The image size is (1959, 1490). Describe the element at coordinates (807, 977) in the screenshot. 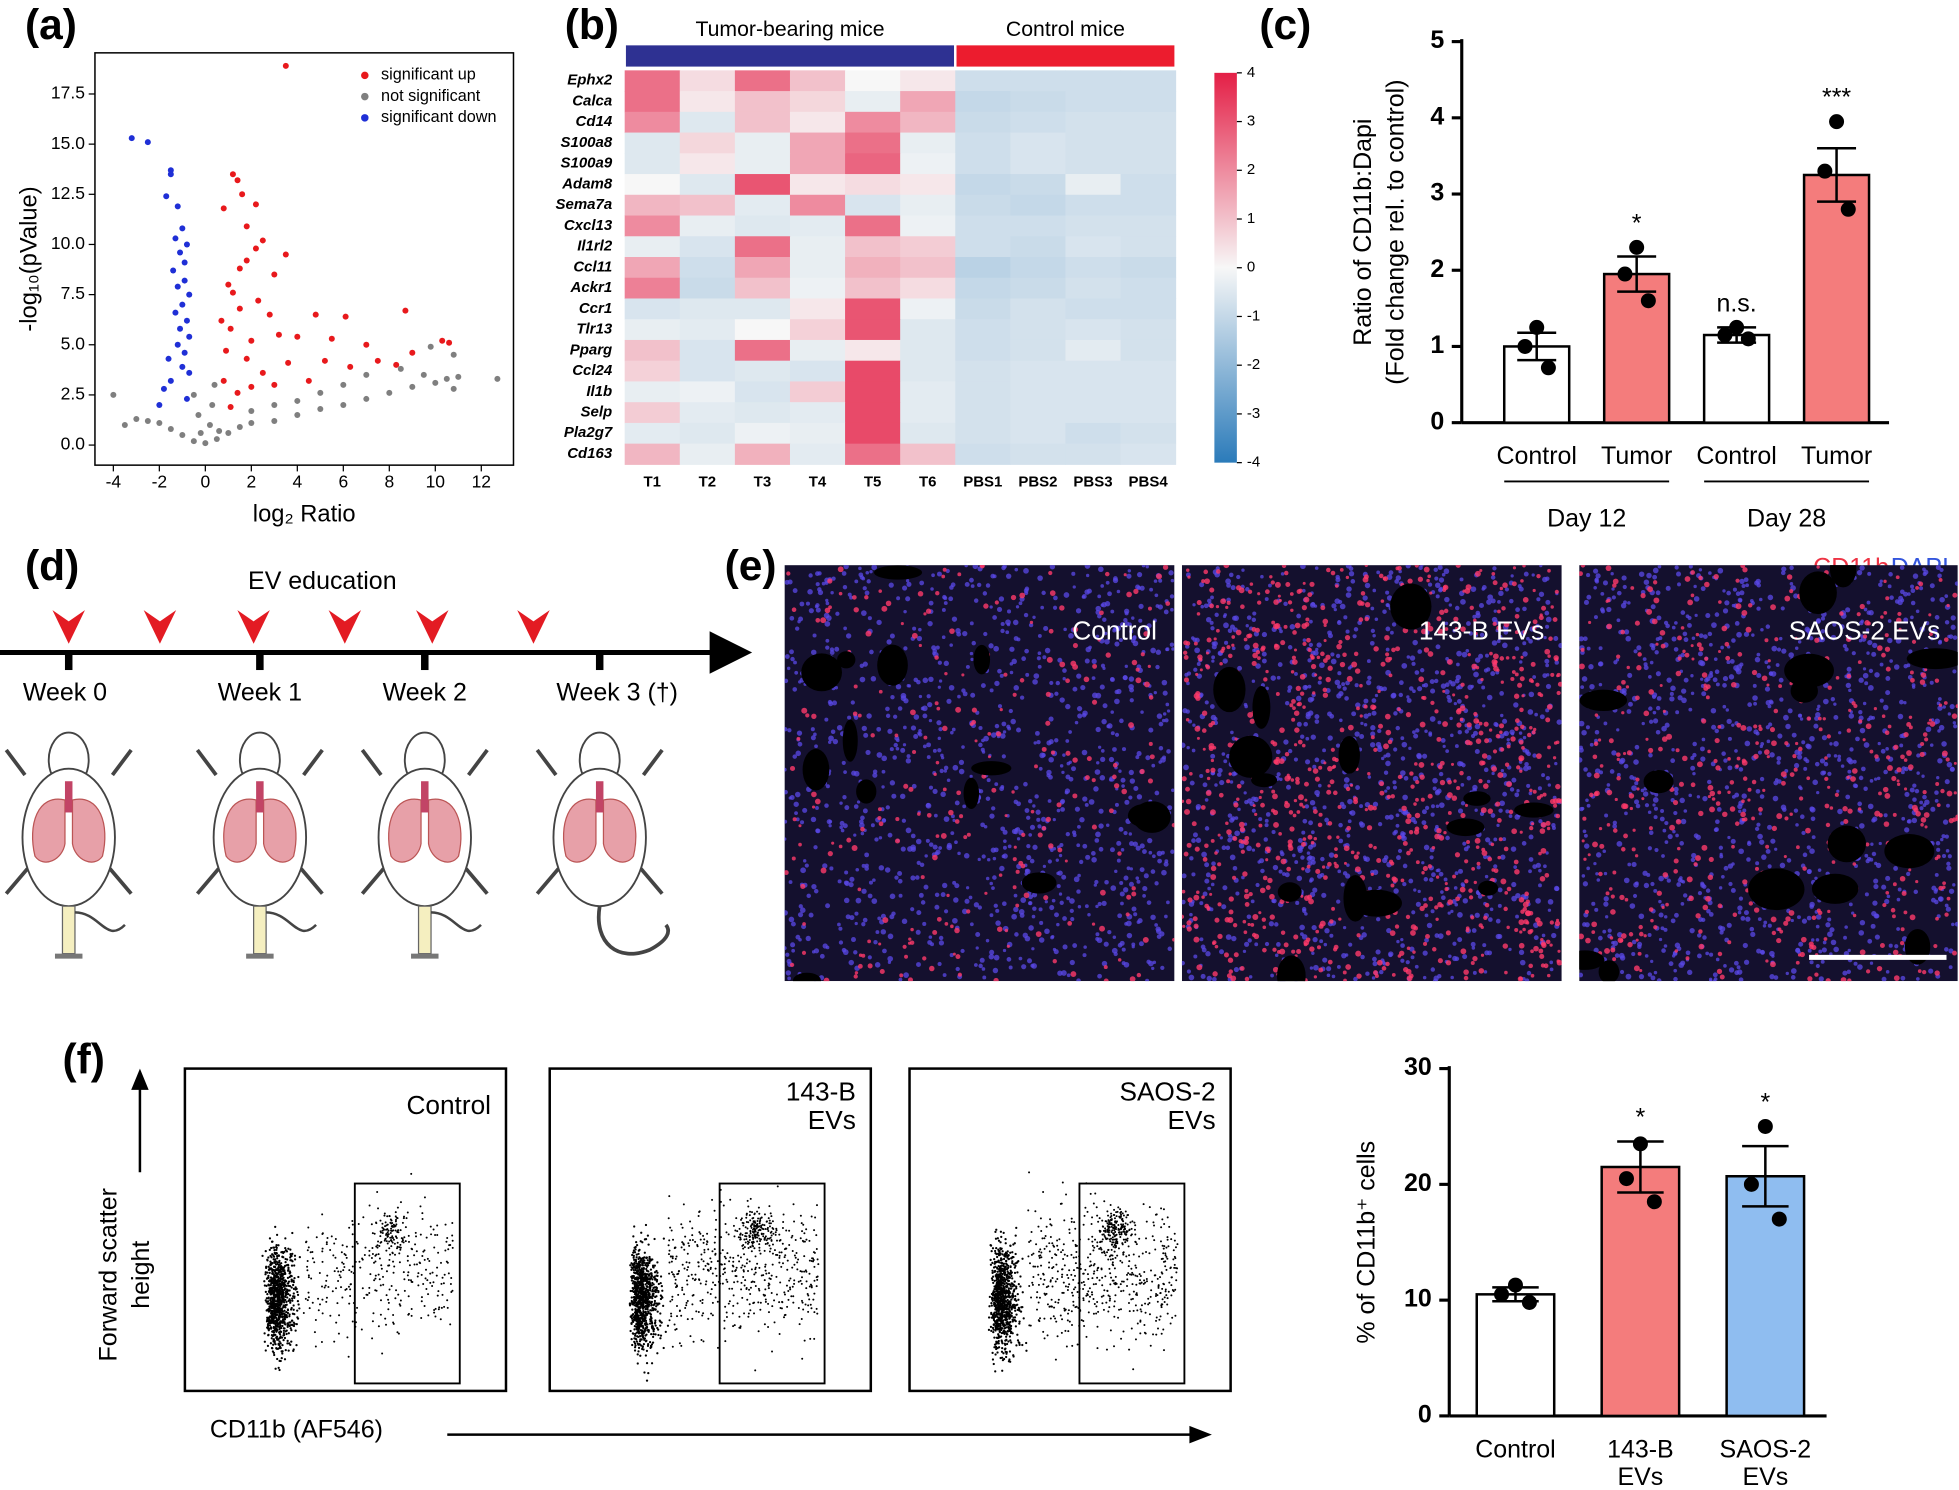

I see `airspace` at that location.